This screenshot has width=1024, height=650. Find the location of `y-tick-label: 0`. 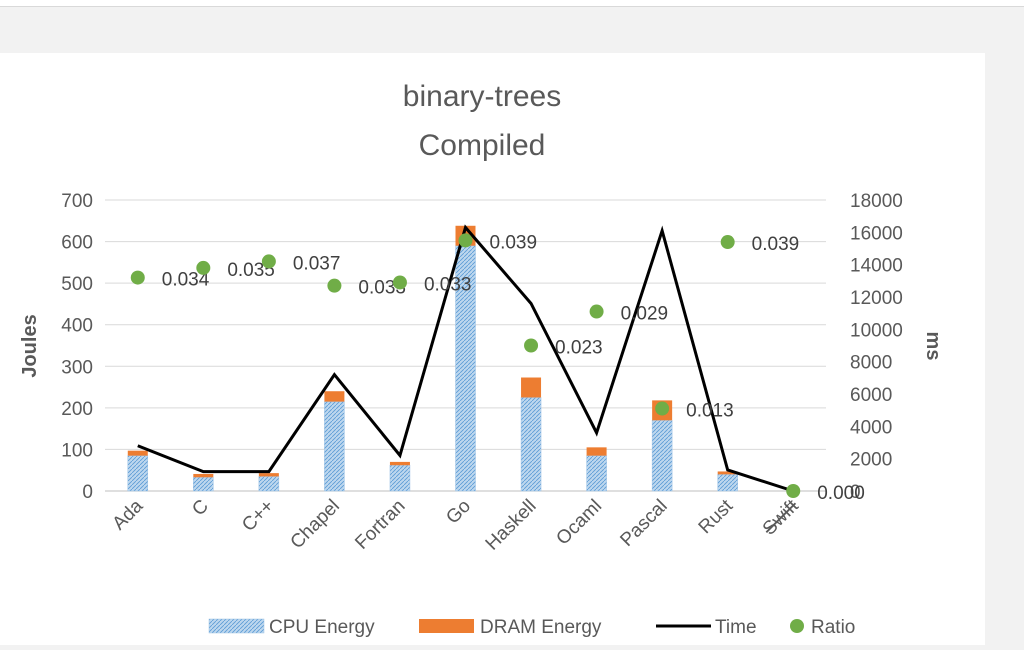

y-tick-label: 0 is located at coordinates (87, 492).